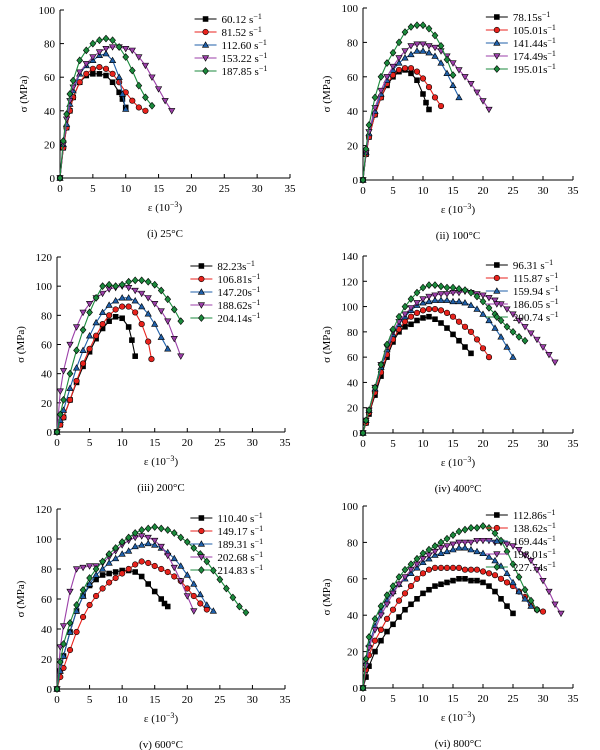  Describe the element at coordinates (238, 292) in the screenshot. I see `legend-label: 147.20s−1` at that location.